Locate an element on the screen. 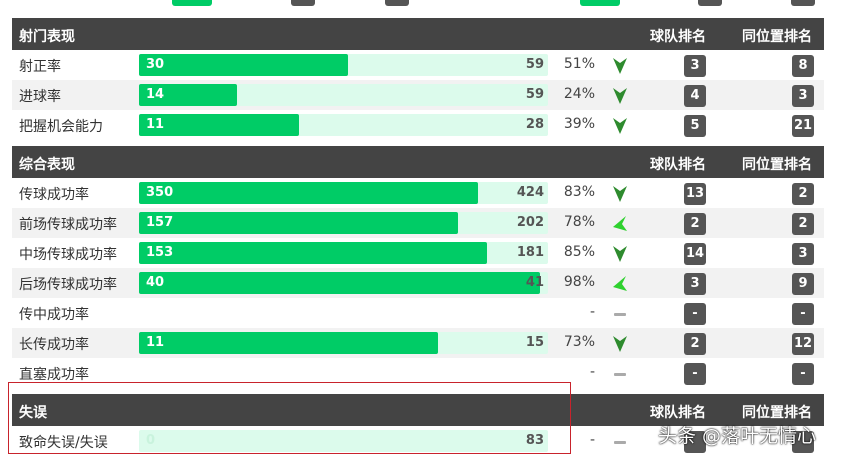 The image size is (853, 459). stat-percent: 98% is located at coordinates (579, 282).